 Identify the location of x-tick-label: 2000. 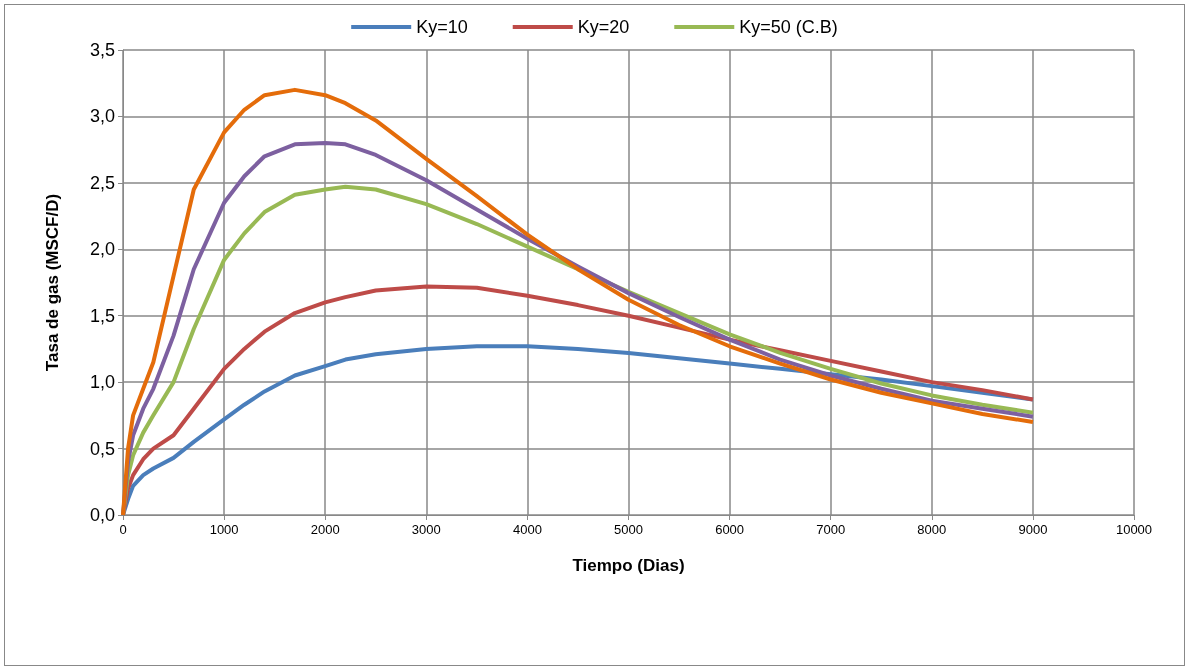
(325, 529).